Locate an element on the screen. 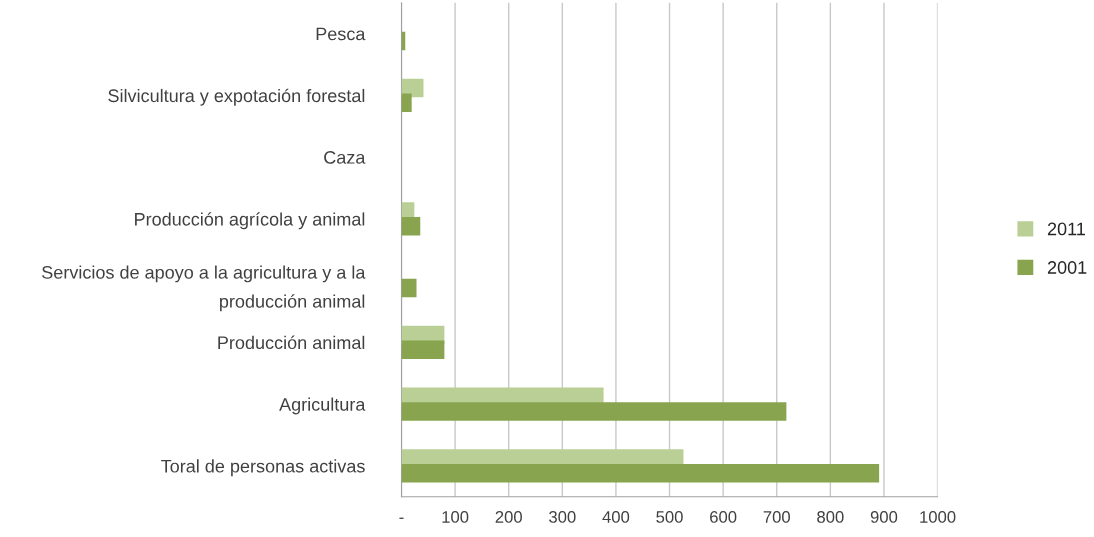  x-tick-label: 500 is located at coordinates (669, 517).